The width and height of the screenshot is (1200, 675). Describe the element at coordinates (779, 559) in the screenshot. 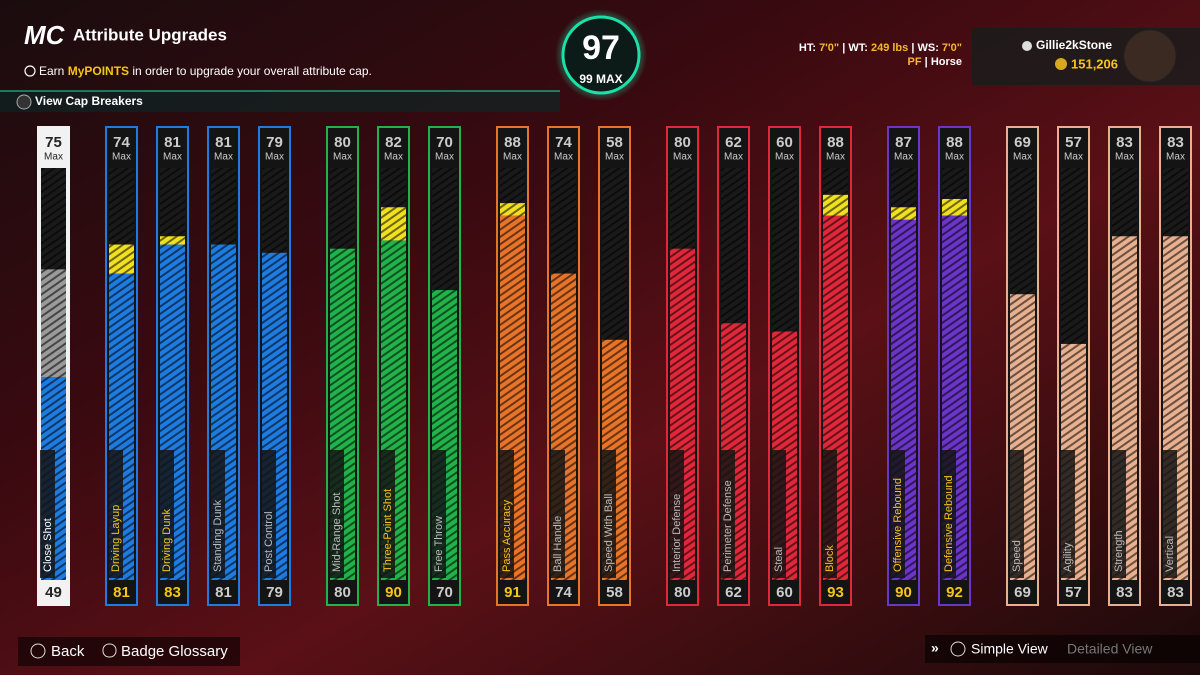

I see `attribute-name: Steal` at that location.